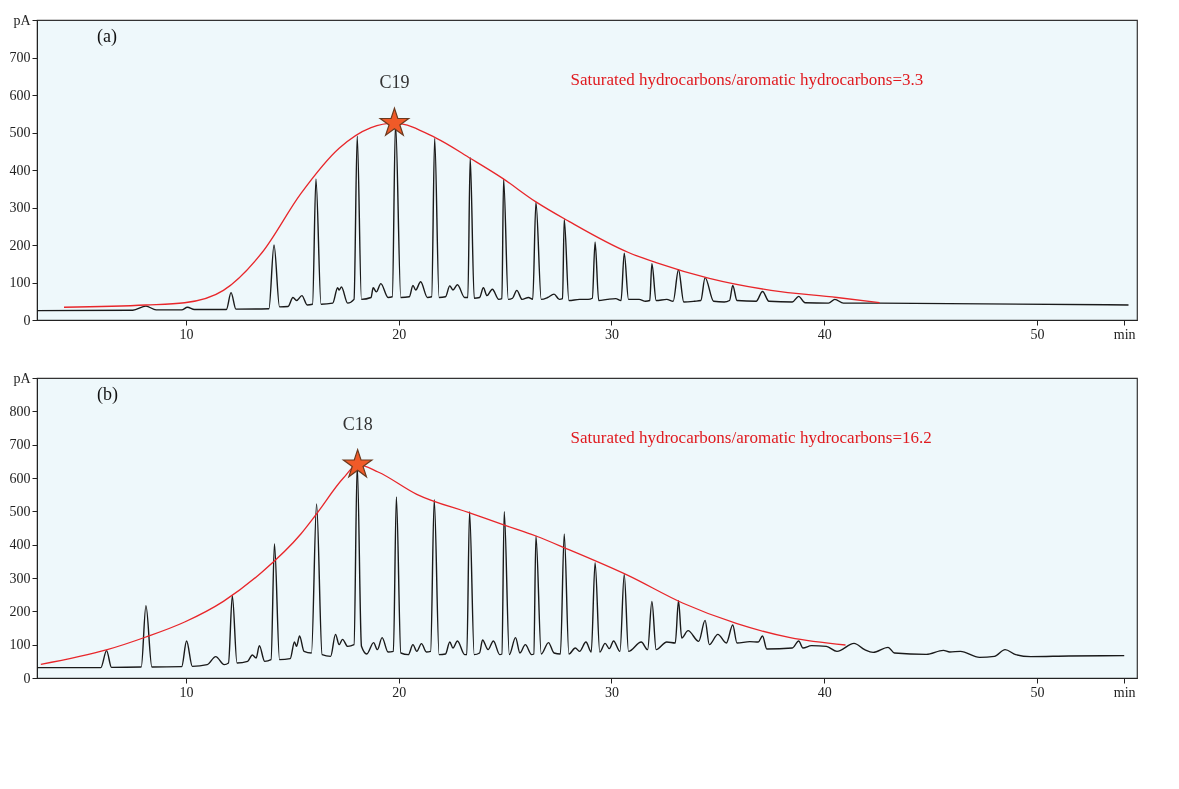  Describe the element at coordinates (751, 437) in the screenshot. I see `annotation: Saturated hydrocarbons/aromatic hydrocarbons=16.2` at that location.